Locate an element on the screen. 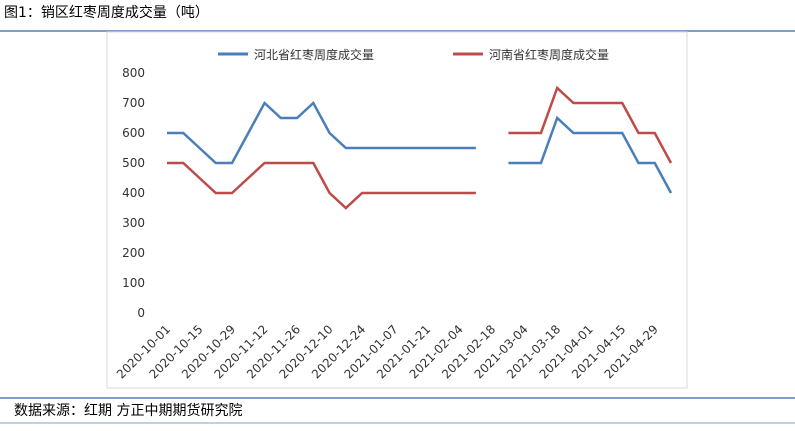 The height and width of the screenshot is (431, 795). y-tick-label: 200 is located at coordinates (133, 253).